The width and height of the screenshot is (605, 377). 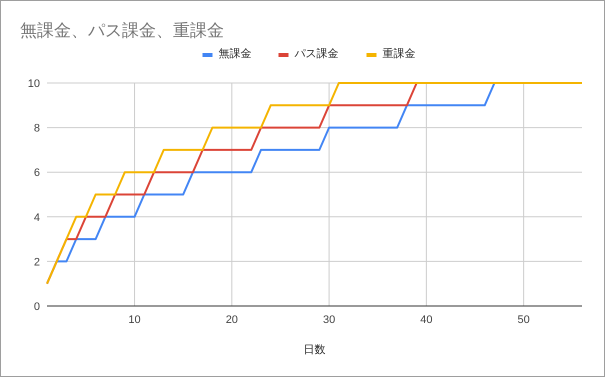 What do you see at coordinates (37, 307) in the screenshot?
I see `y-tick-label: 0` at bounding box center [37, 307].